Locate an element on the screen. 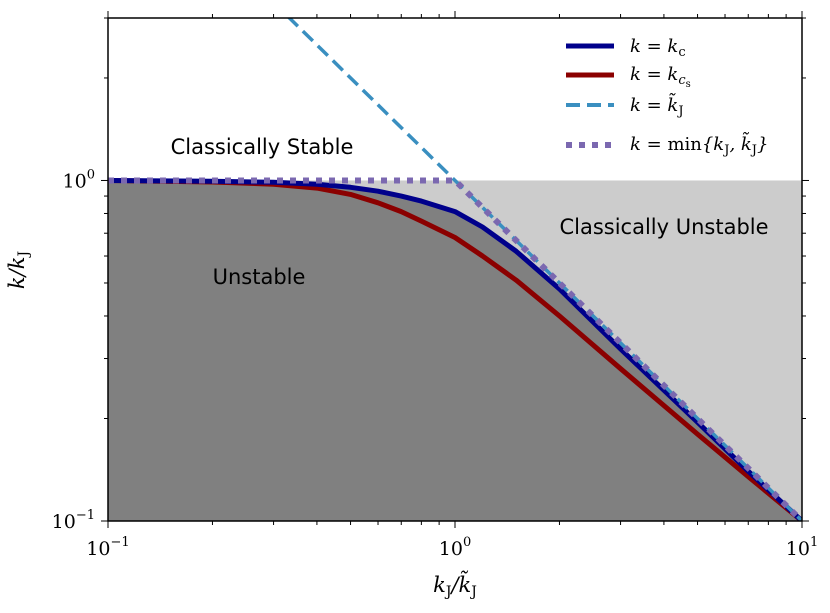 This screenshot has width=830, height=613. region-label-unstable: Unstable is located at coordinates (259, 277).